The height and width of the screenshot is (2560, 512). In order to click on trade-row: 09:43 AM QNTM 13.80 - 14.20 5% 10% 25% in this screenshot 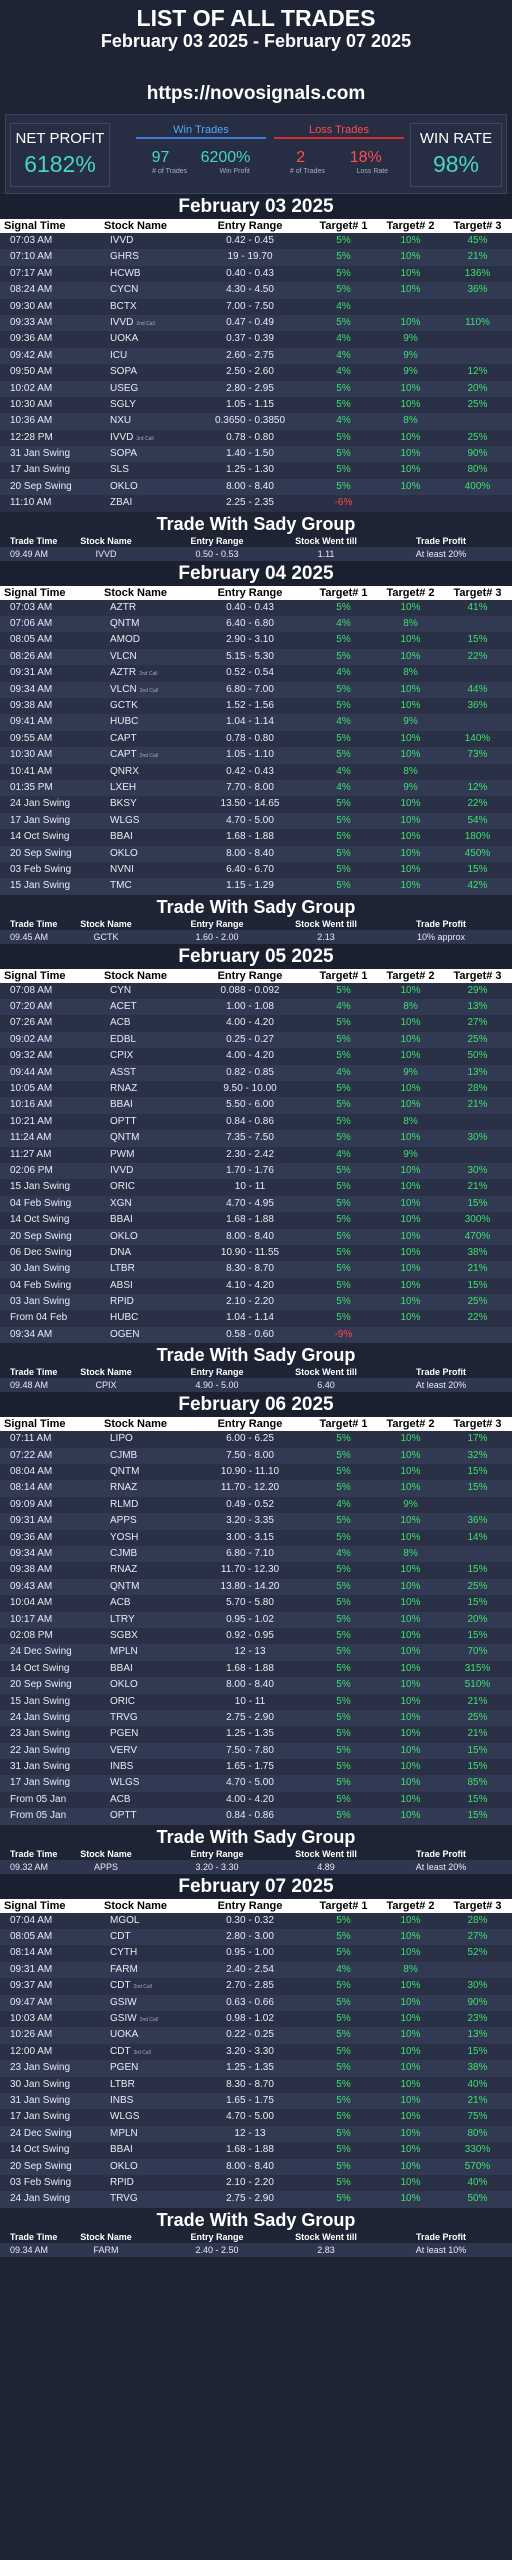, I will do `click(256, 1587)`.